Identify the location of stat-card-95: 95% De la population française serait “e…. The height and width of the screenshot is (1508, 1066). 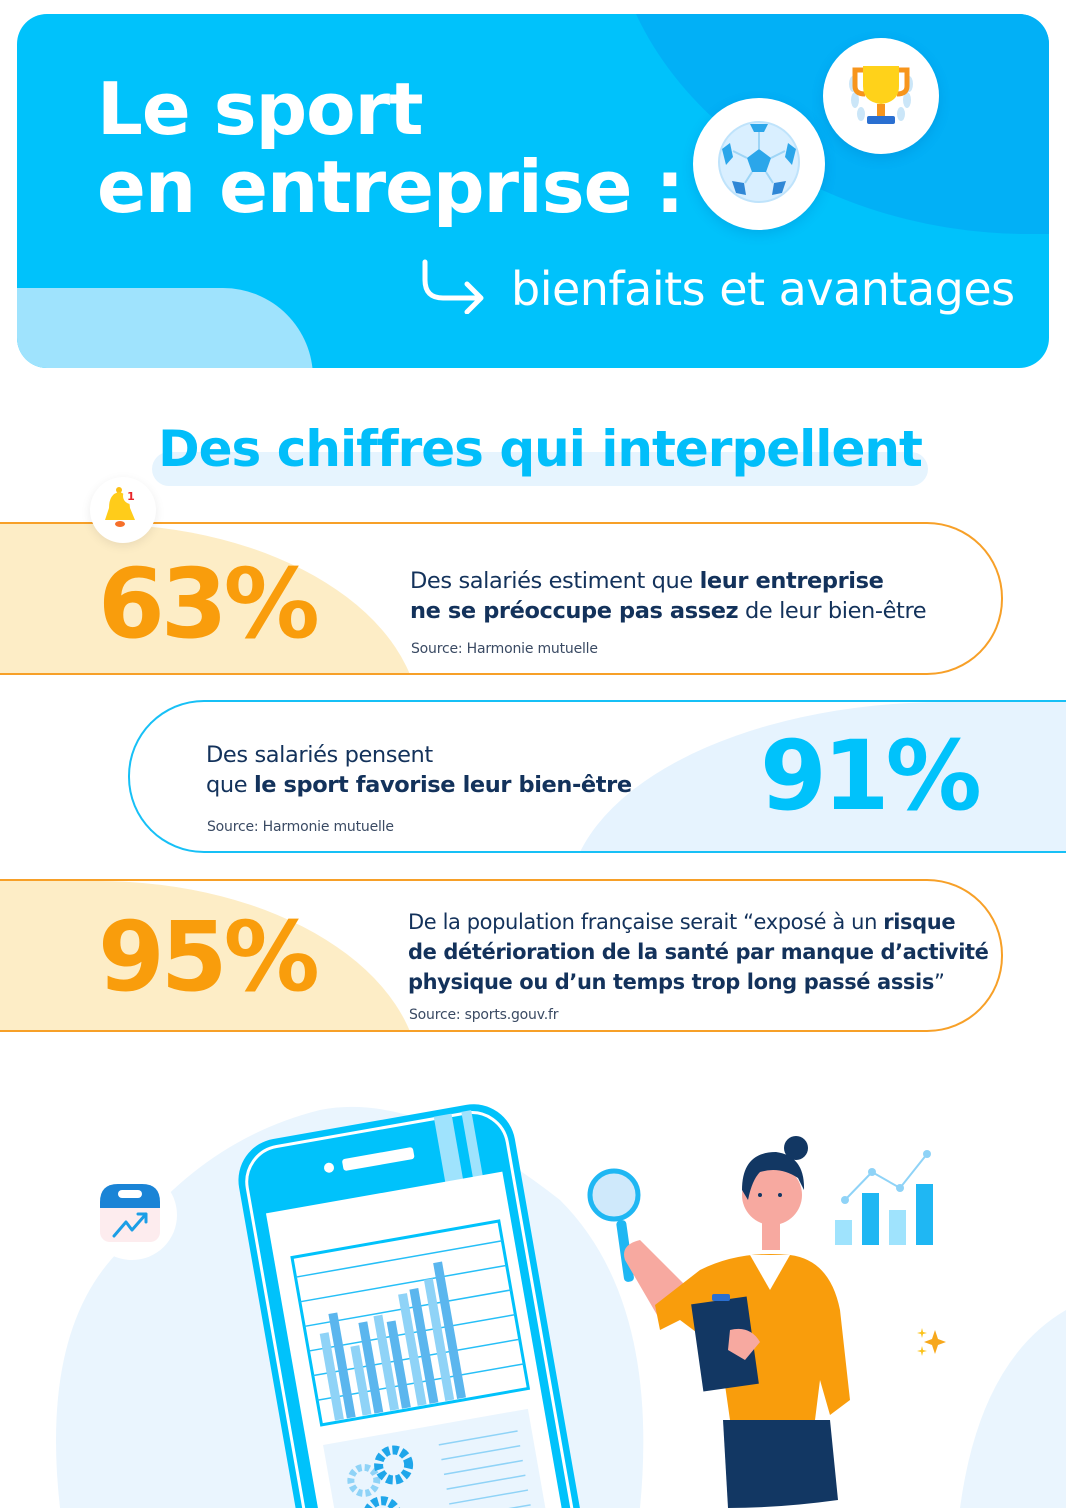
(501, 955).